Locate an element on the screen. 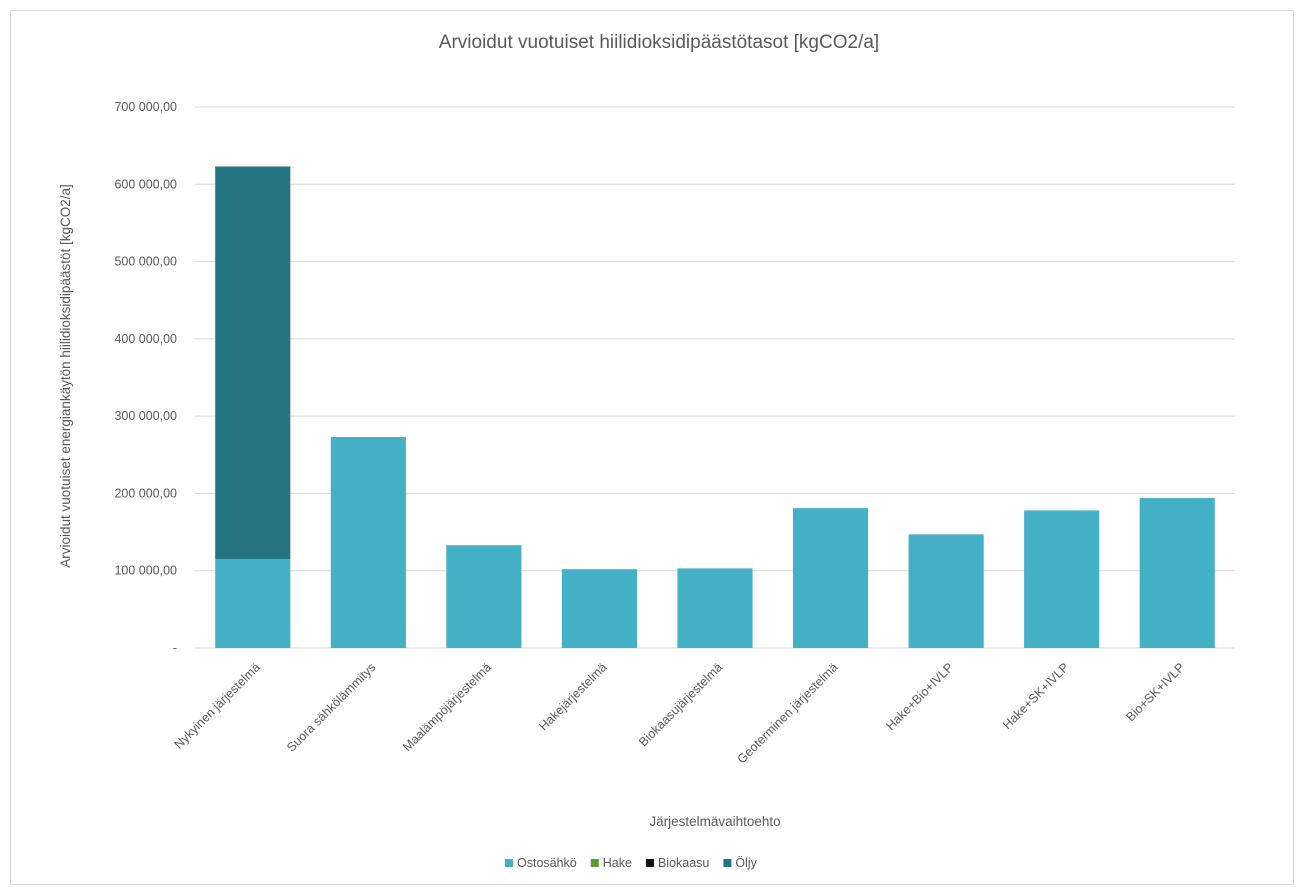  x-tick-label: Maalämpöjärjestelmä is located at coordinates (447, 707).